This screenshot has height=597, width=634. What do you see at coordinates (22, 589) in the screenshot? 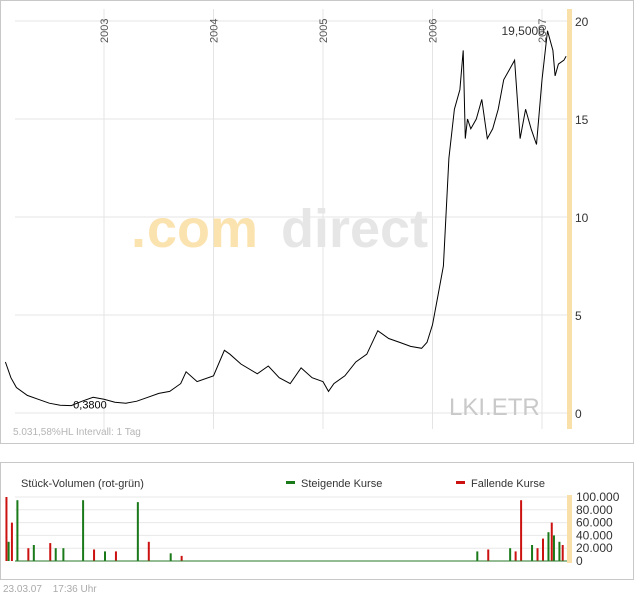
I see `footer-date: 23.03.07` at bounding box center [22, 589].